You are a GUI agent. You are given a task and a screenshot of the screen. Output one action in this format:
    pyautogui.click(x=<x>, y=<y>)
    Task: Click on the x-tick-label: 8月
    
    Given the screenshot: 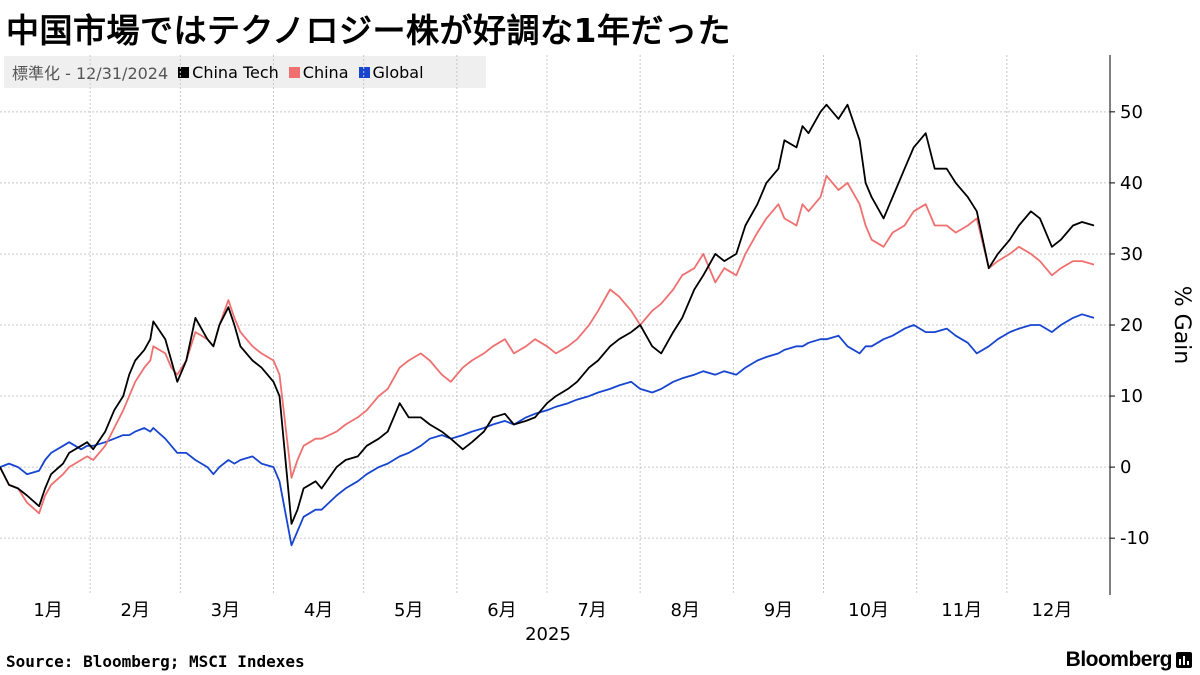 What is the action you would take?
    pyautogui.click(x=685, y=610)
    